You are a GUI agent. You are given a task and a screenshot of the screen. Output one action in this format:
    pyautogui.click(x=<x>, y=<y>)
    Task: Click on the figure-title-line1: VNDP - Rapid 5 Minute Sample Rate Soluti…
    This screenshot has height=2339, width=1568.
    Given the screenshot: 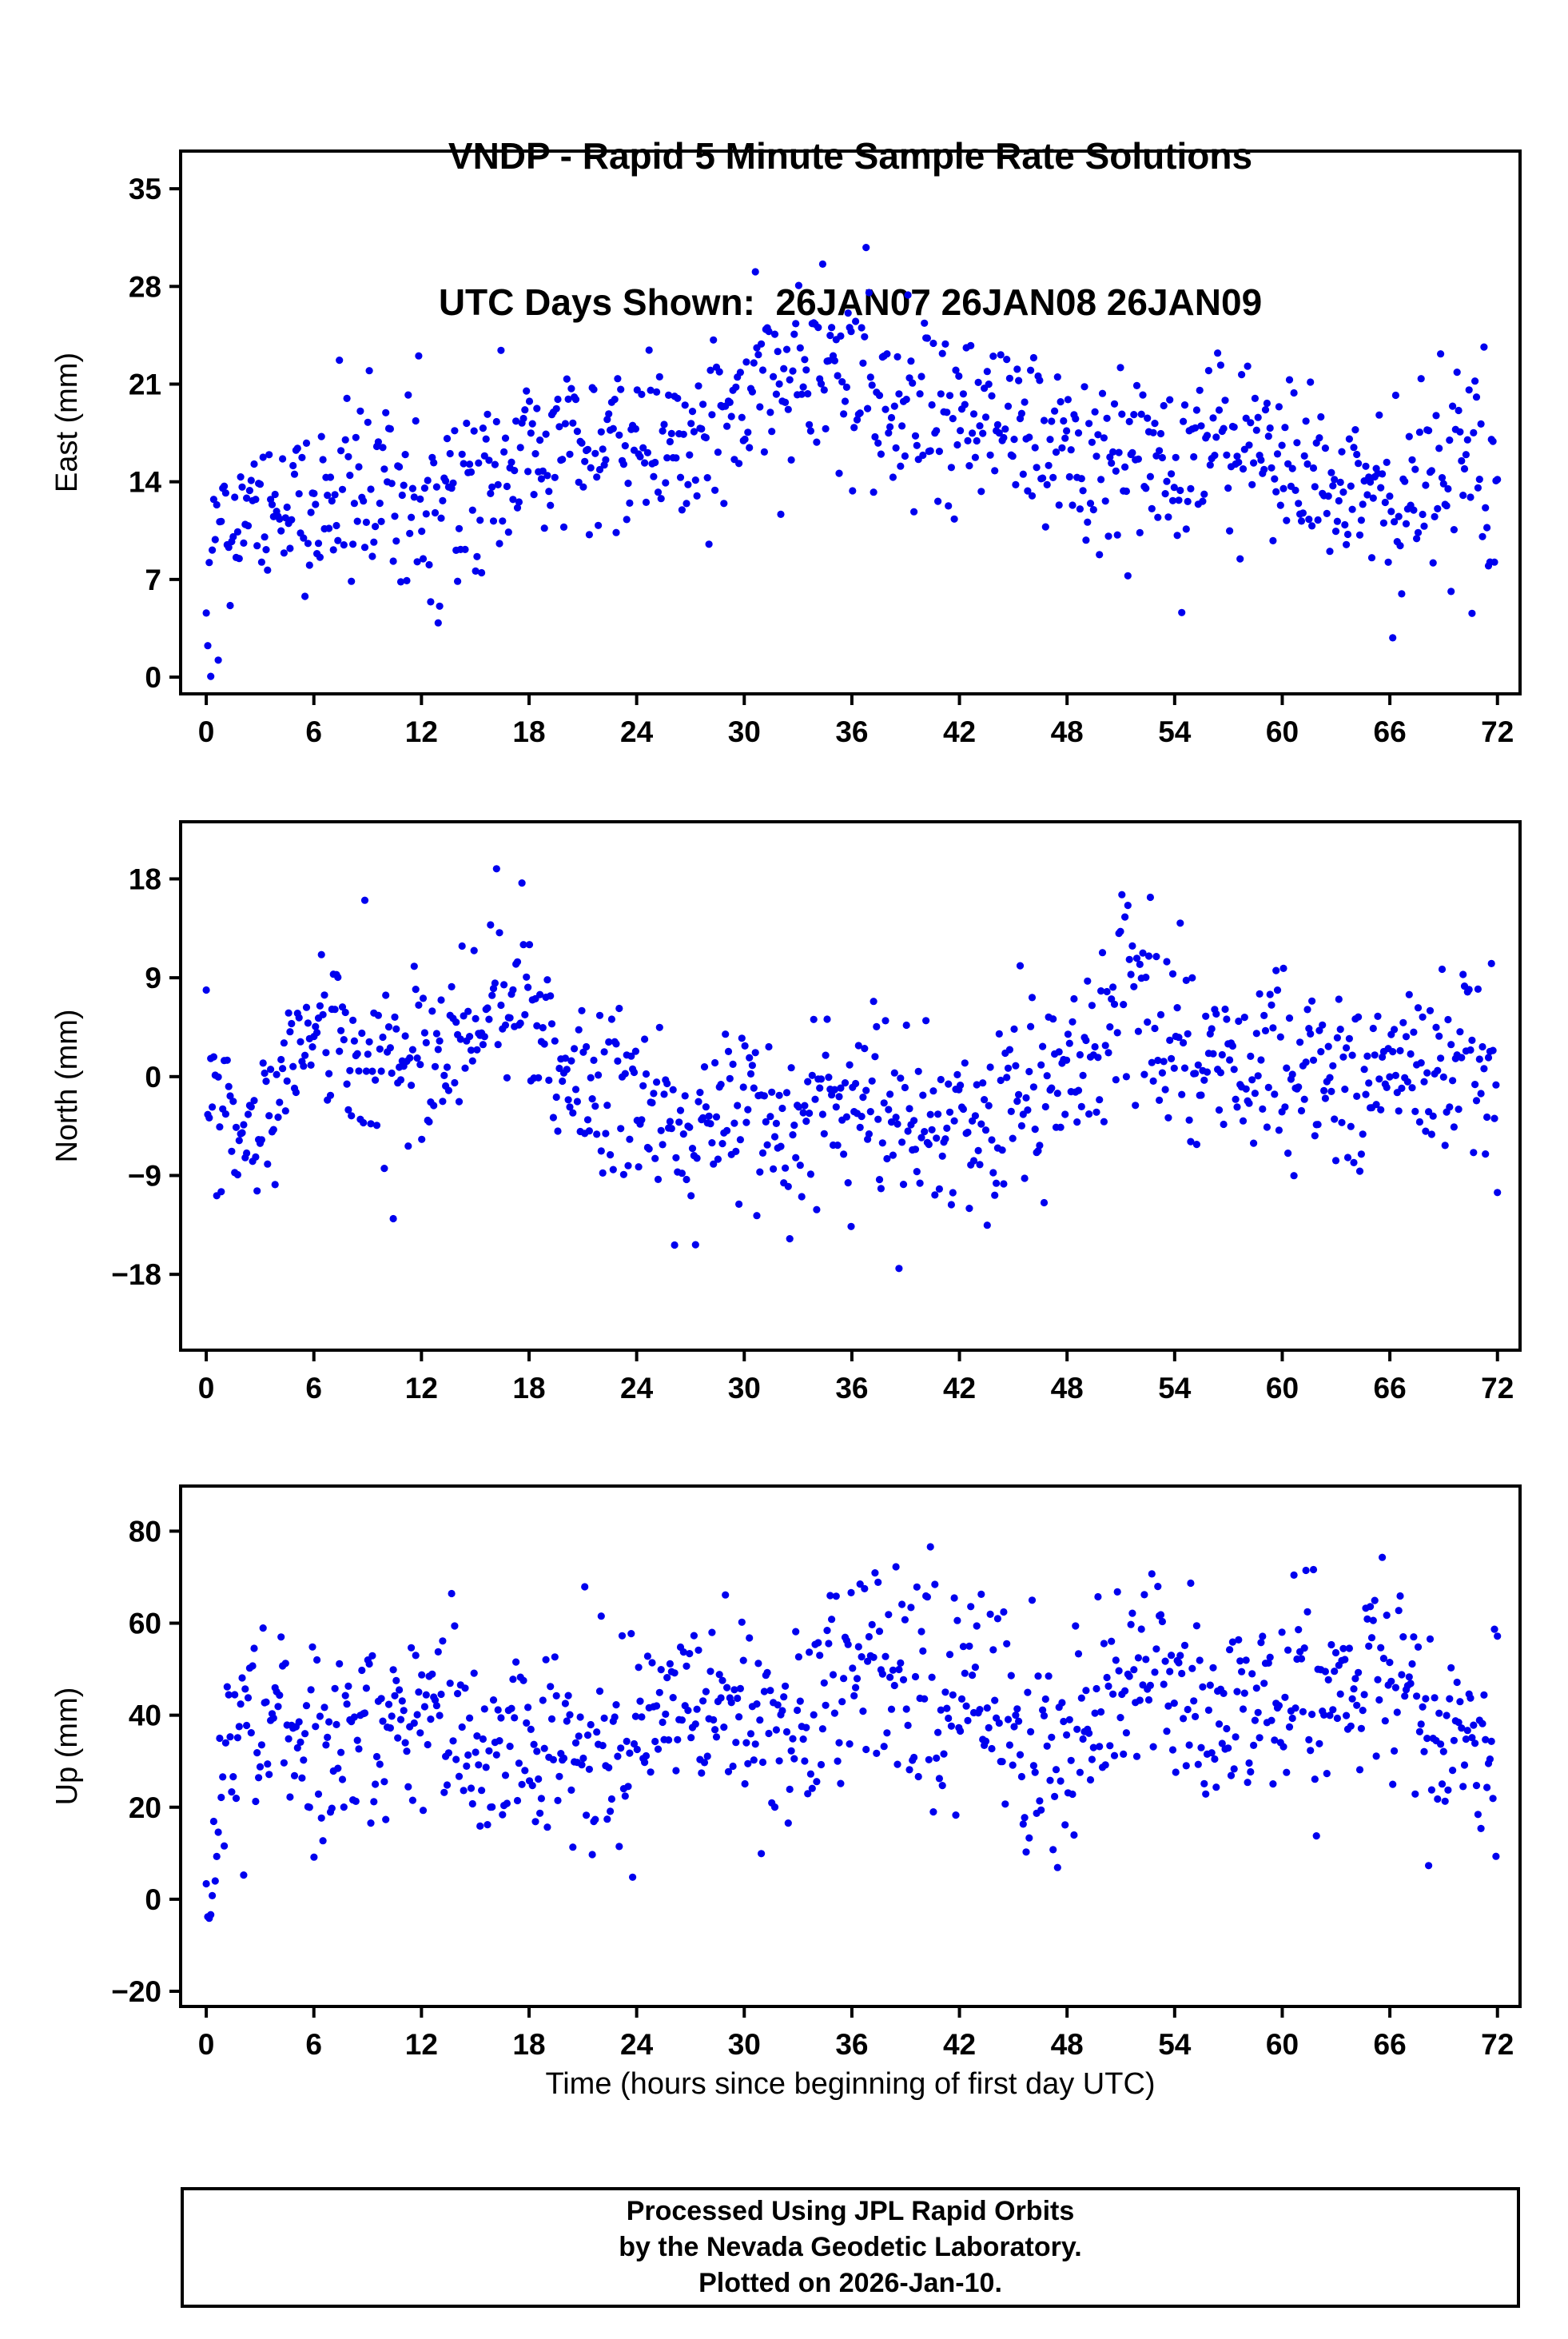 What is the action you would take?
    pyautogui.click(x=850, y=156)
    